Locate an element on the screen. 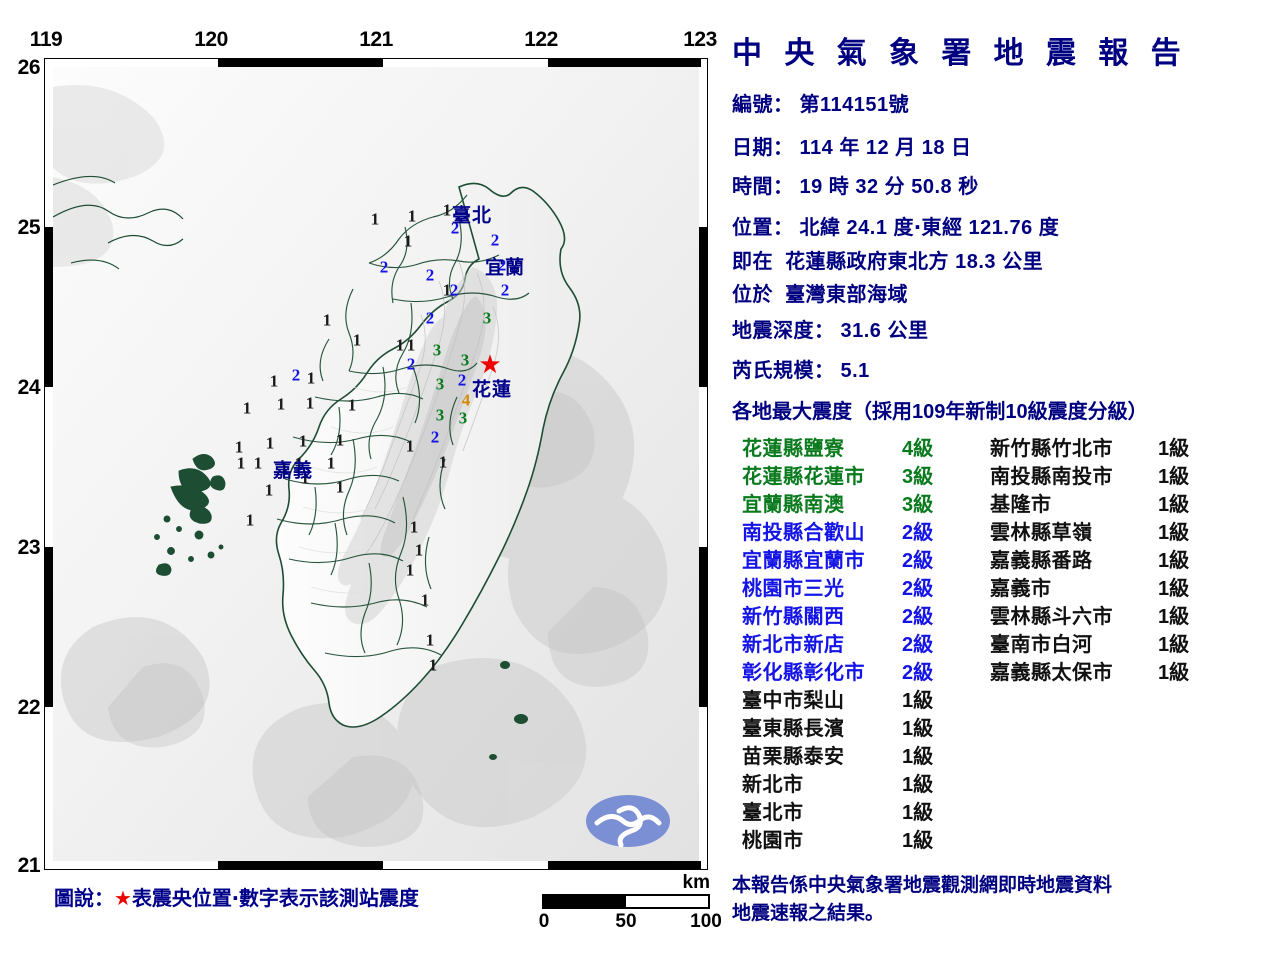 Image resolution: width=1280 pixels, height=960 pixels. info-line-magnitude: 芮氏規模： 5.1 is located at coordinates (801, 368).